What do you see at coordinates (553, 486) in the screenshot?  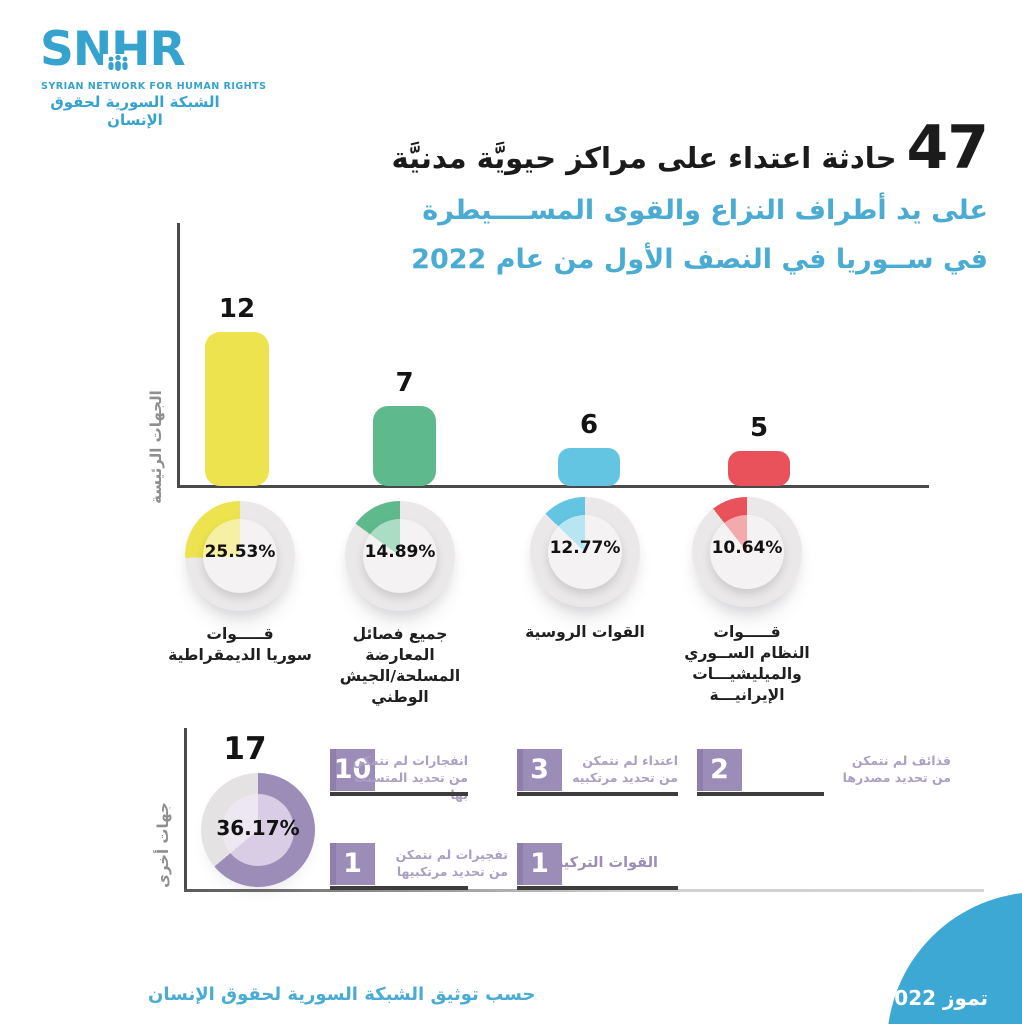 I see `main-chart-x-axis` at bounding box center [553, 486].